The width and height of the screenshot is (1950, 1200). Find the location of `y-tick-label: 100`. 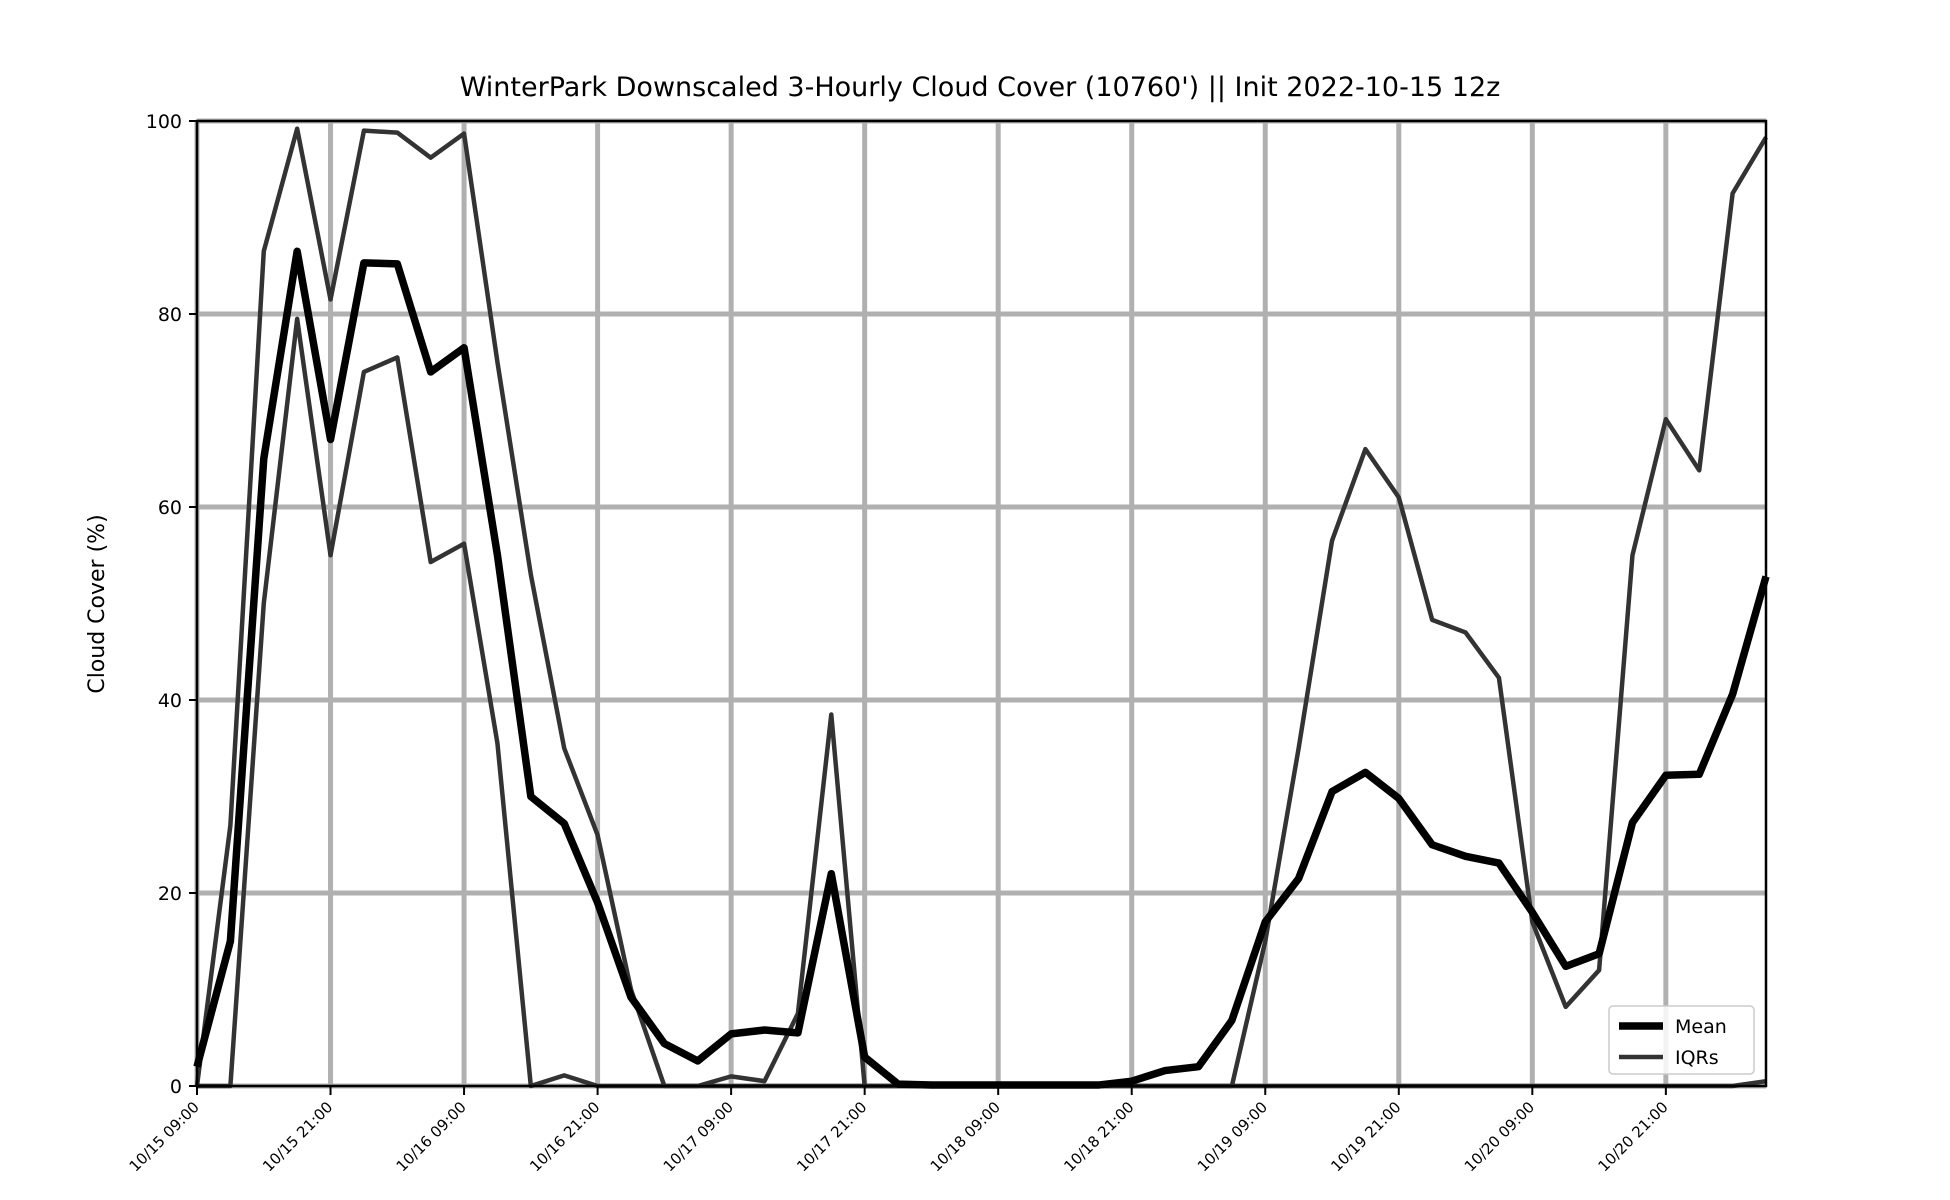

y-tick-label: 100 is located at coordinates (164, 122).